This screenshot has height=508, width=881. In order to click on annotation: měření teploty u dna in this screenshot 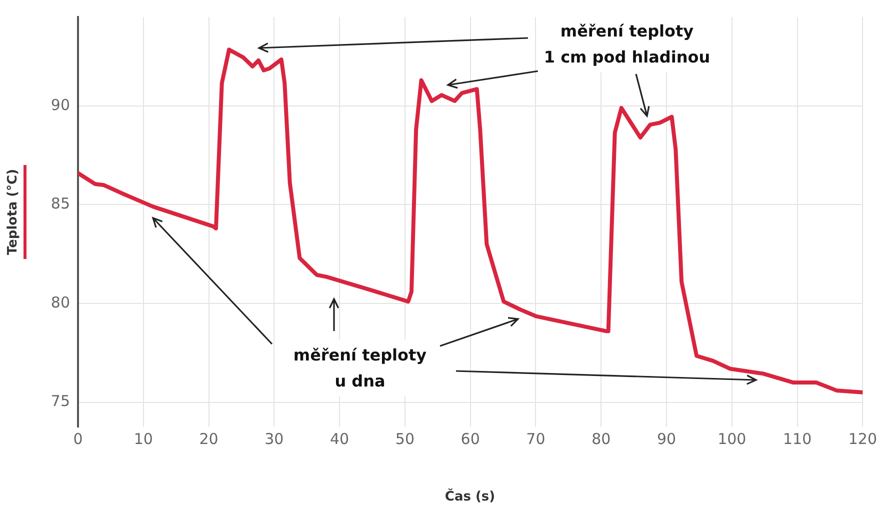, I will do `click(360, 368)`.